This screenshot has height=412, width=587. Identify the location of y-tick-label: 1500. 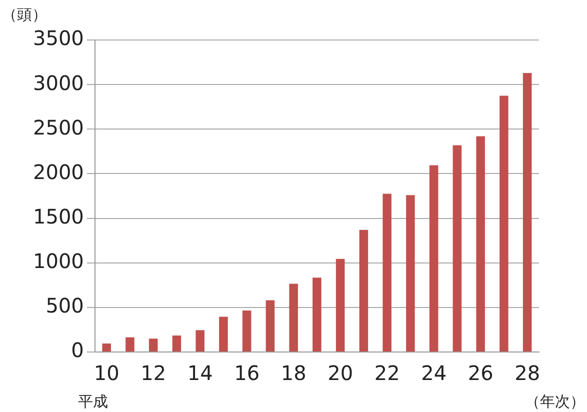
(58, 216).